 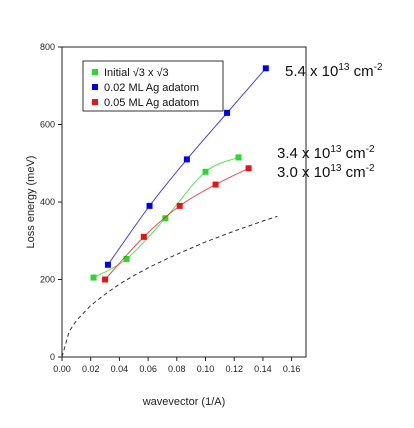 I want to click on x-tick-label: 0.02, so click(x=91, y=369).